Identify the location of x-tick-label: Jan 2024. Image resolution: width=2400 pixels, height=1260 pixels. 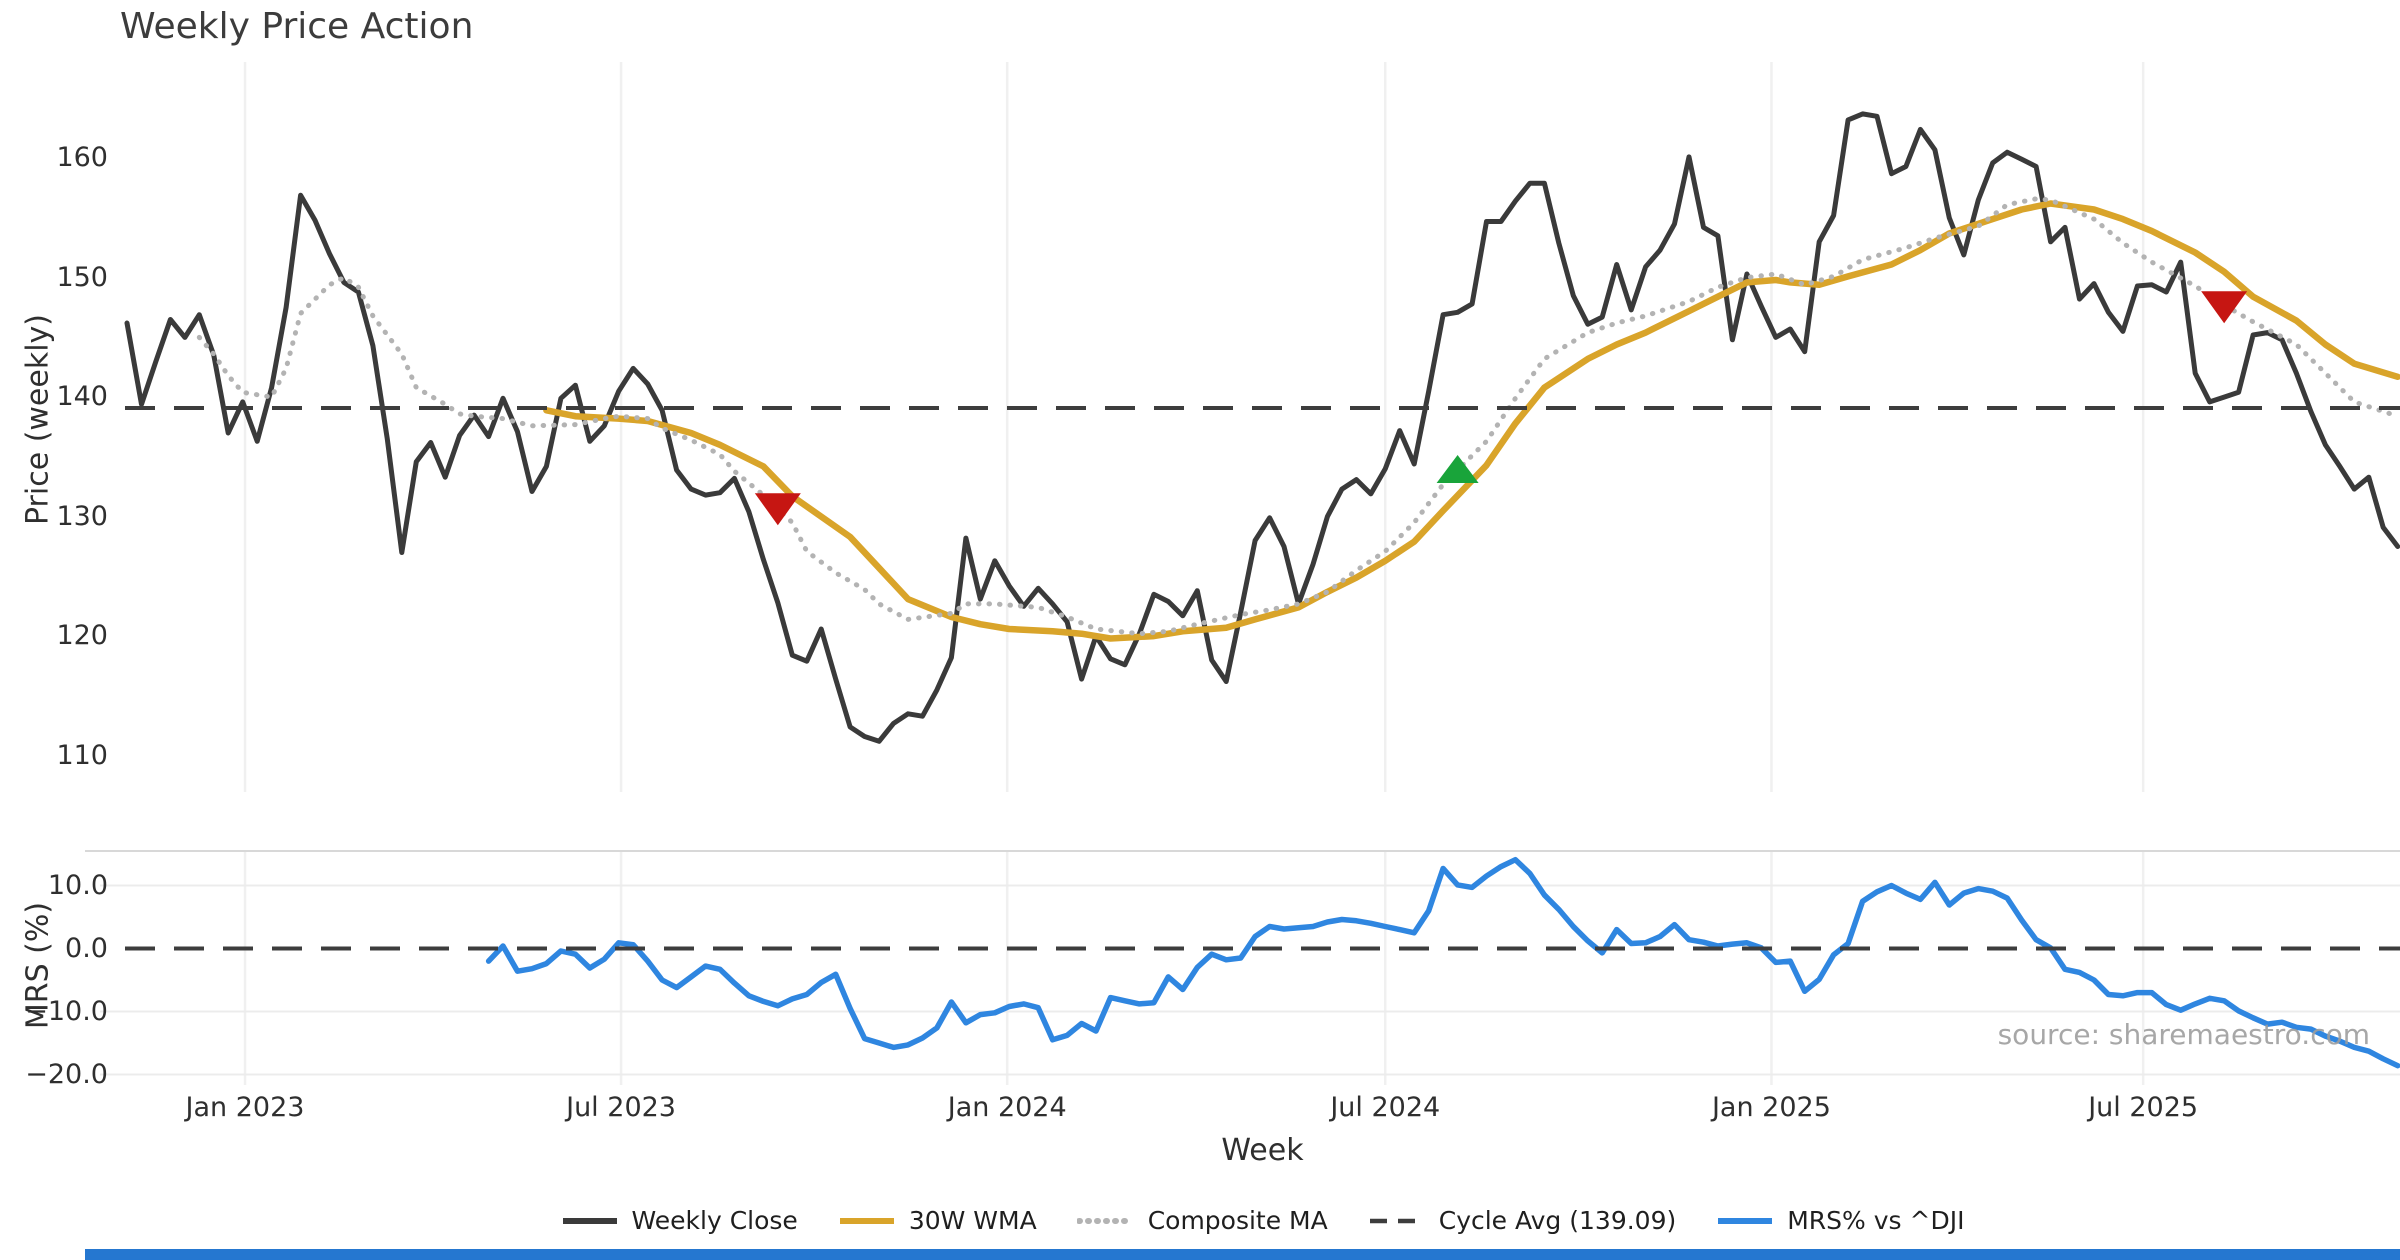
(1007, 1107).